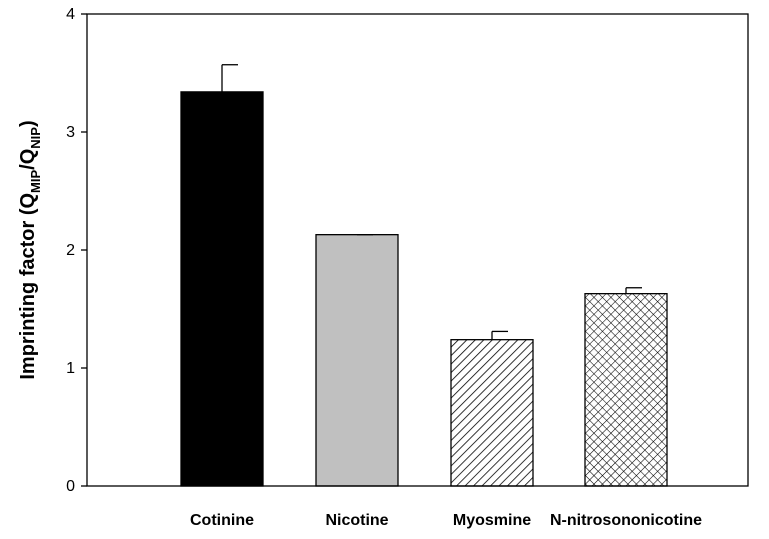  Describe the element at coordinates (357, 360) in the screenshot. I see `bar-nicotine` at that location.